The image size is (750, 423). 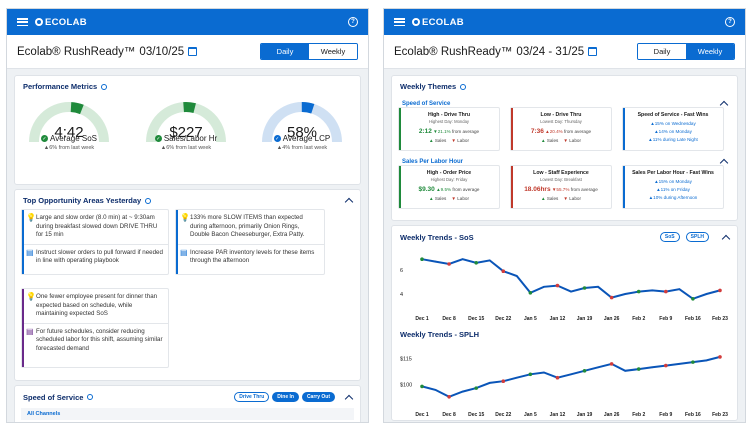 What do you see at coordinates (77, 108) in the screenshot?
I see `gauge-fill` at bounding box center [77, 108].